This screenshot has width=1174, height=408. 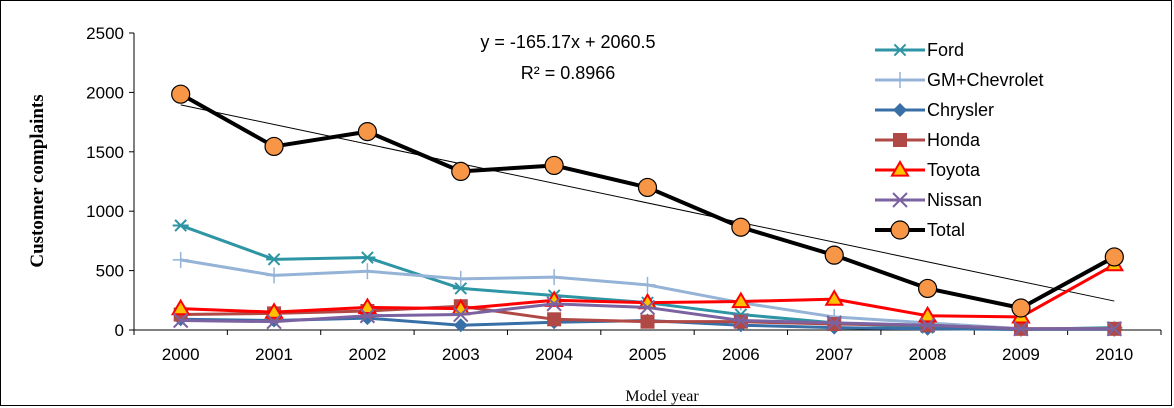 I want to click on x-tick-label: 2006, so click(x=741, y=354).